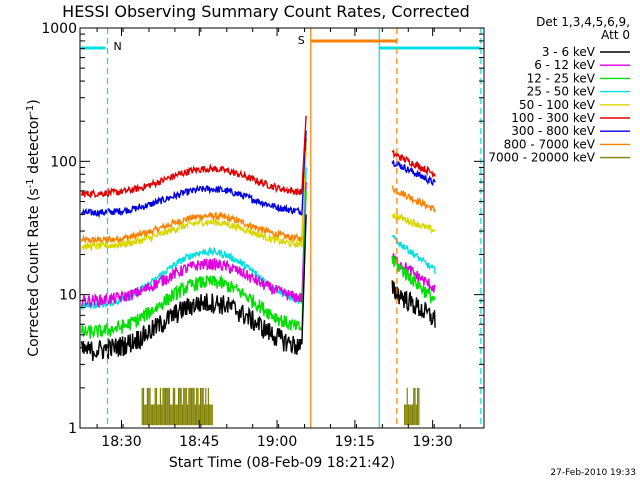  Describe the element at coordinates (583, 22) in the screenshot. I see `legend-header-line1: Det 1,3,4,5,6,9,` at that location.